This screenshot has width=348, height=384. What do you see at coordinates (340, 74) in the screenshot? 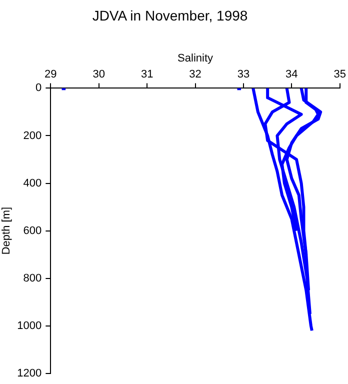
I see `x-tick-label: 35` at bounding box center [340, 74].